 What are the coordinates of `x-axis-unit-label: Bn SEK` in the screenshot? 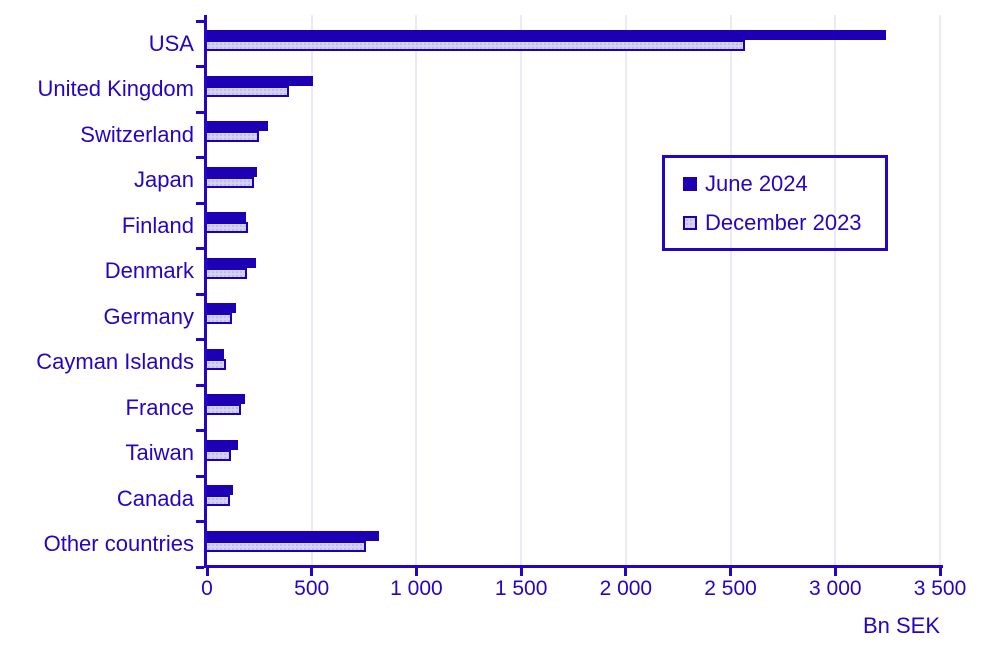 It's located at (901, 625).